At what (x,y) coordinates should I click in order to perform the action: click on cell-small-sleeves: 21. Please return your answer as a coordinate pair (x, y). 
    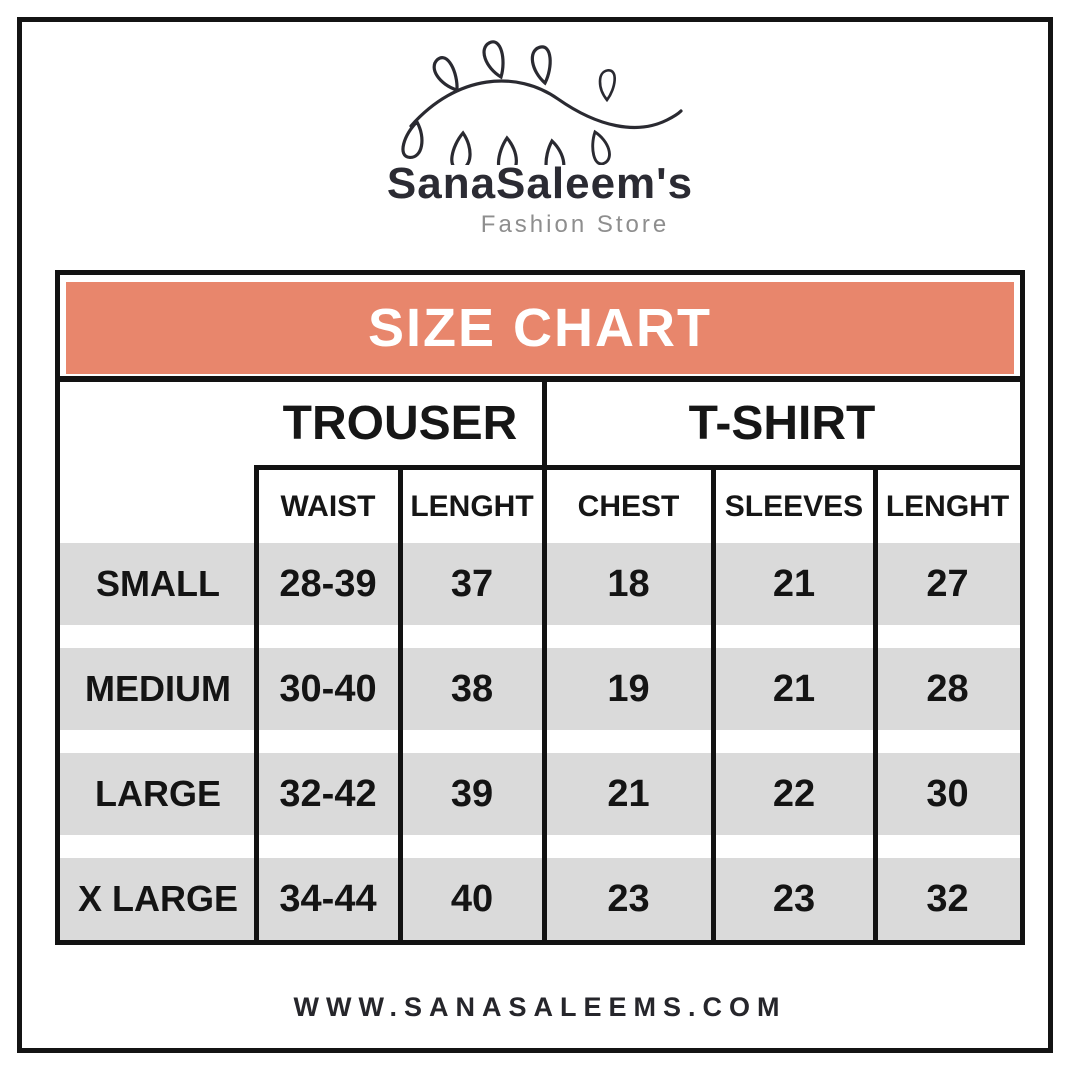
    Looking at the image, I should click on (794, 583).